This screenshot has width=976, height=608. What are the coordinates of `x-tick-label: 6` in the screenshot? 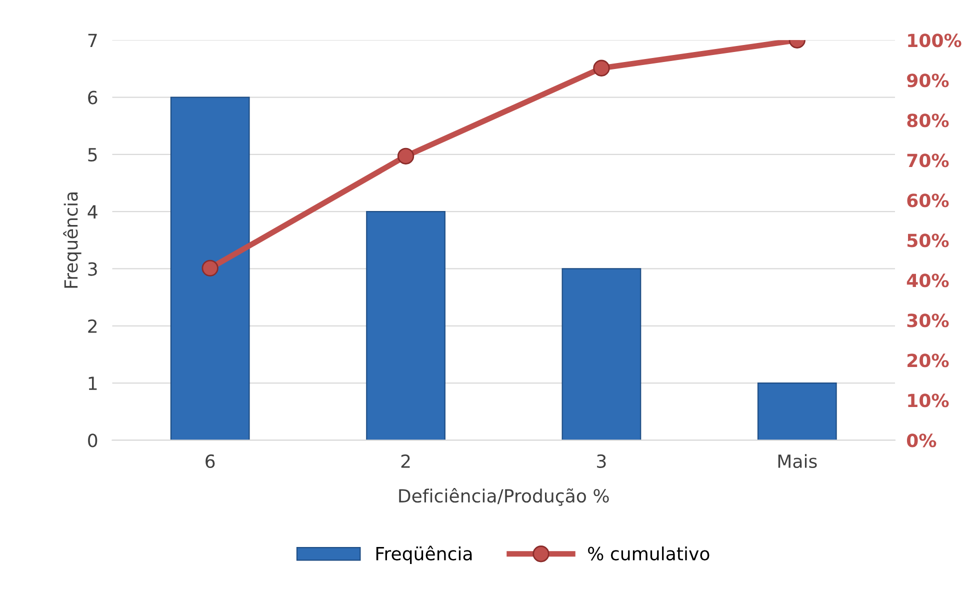 It's located at (210, 461).